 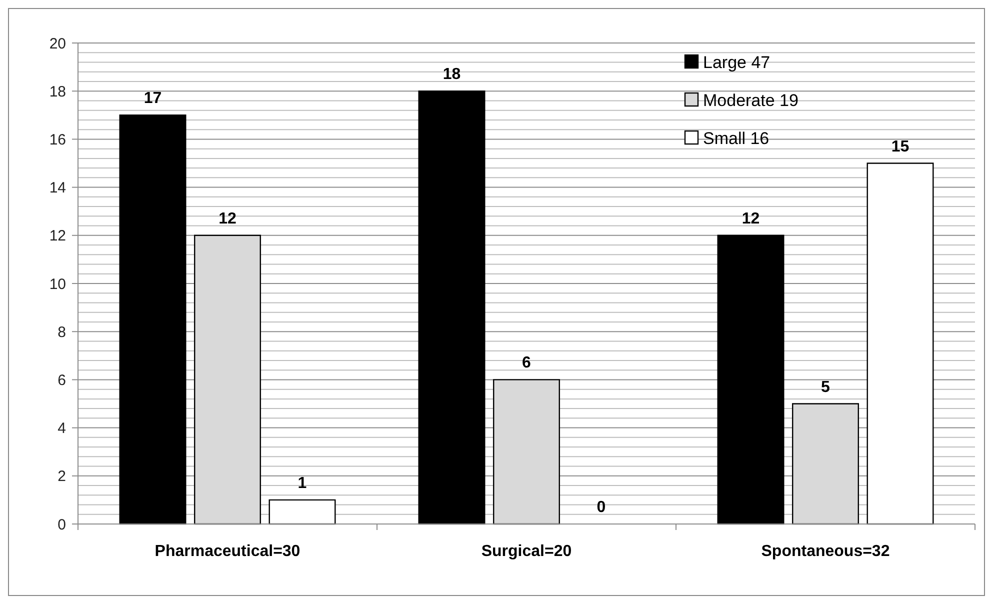 I want to click on y-tick-label: 10, so click(x=57, y=284).